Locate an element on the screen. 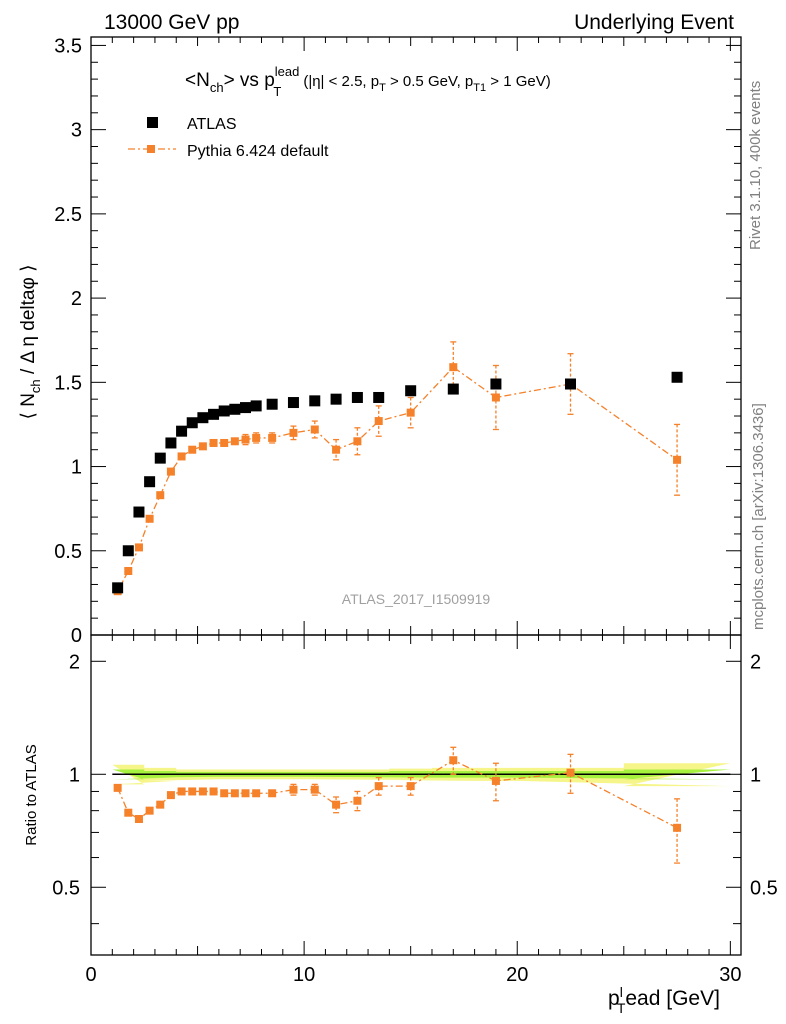  header-right-label: Underlying Event is located at coordinates (654, 22).